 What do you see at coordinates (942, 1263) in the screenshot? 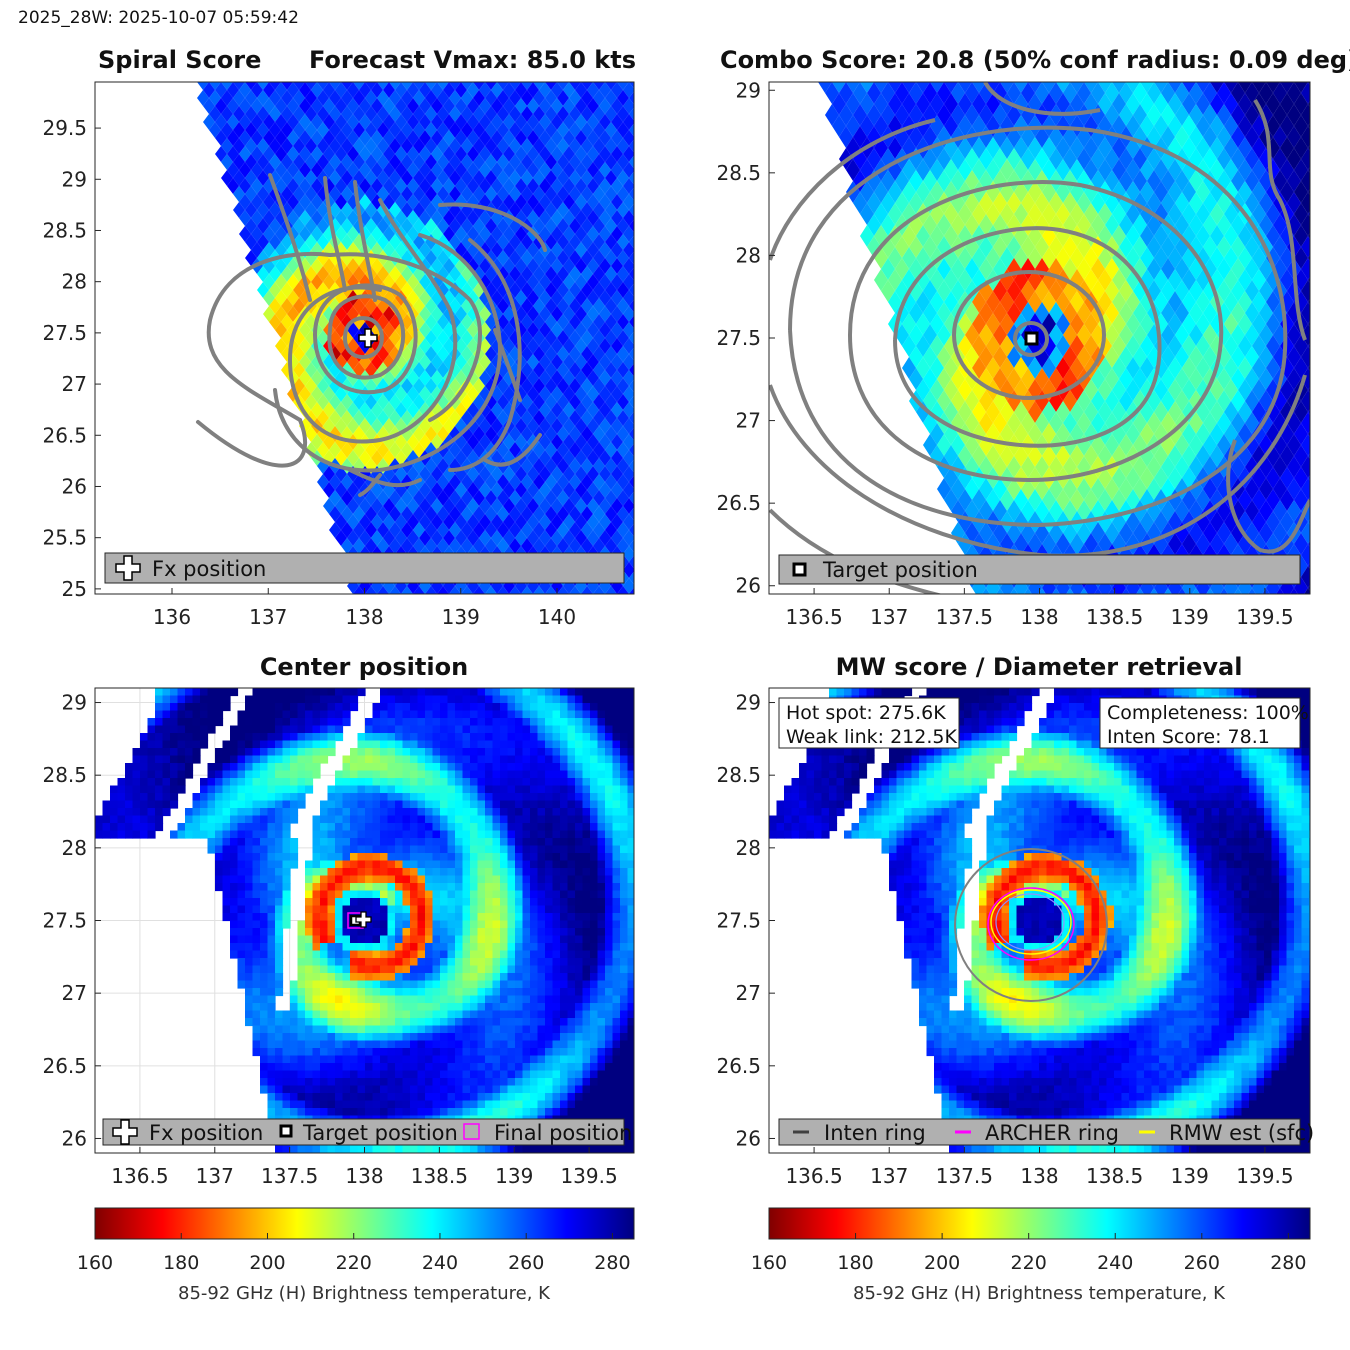
I see `colorbar-tick-label: 200` at bounding box center [942, 1263].